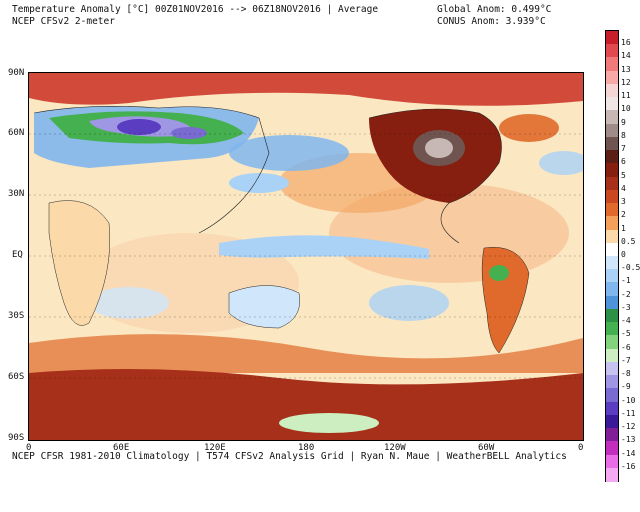  I want to click on lon-label-60w: 60W, so click(486, 448).